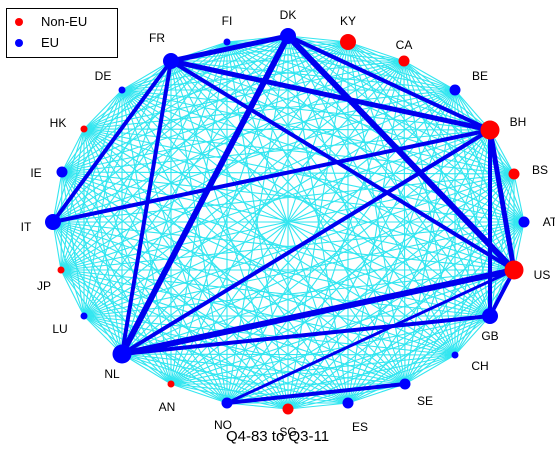 This screenshot has width=555, height=453. I want to click on edge-nl-it, so click(87, 288).